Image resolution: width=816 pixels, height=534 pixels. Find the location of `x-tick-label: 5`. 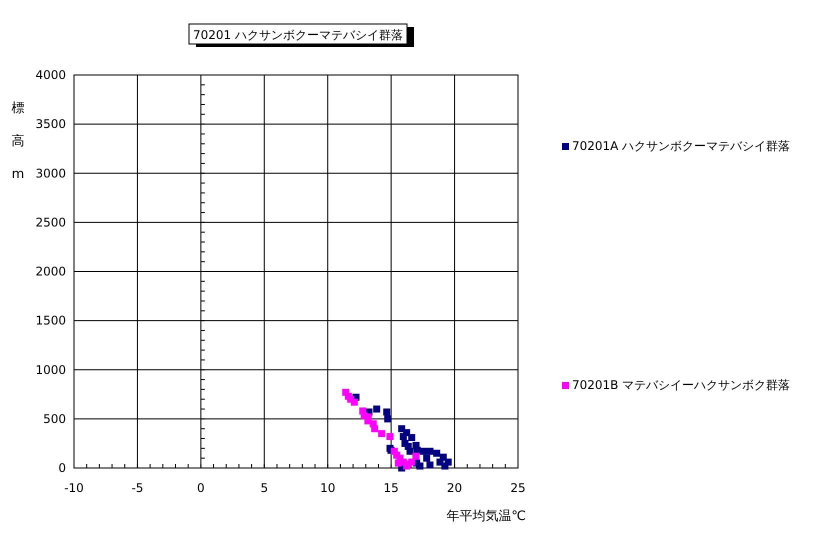

x-tick-label: 5 is located at coordinates (264, 488).